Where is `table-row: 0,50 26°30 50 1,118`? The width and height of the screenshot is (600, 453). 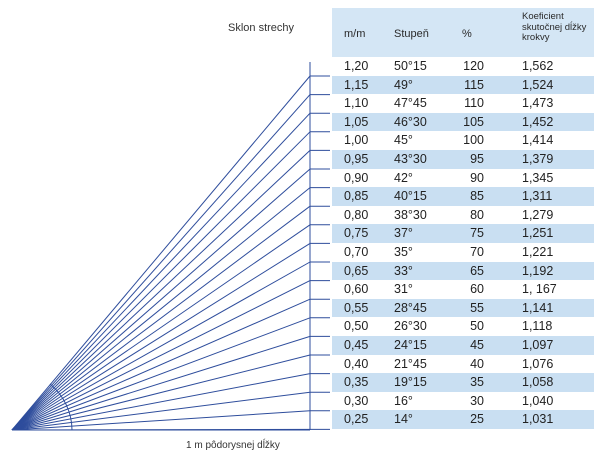 table-row: 0,50 26°30 50 1,118 is located at coordinates (463, 326).